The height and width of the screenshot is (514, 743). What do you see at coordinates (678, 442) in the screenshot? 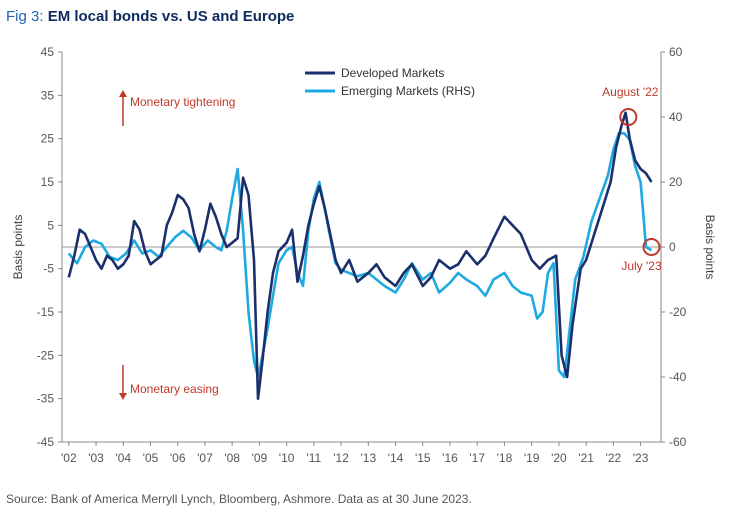
I see `right-tick-label: -60` at bounding box center [678, 442].